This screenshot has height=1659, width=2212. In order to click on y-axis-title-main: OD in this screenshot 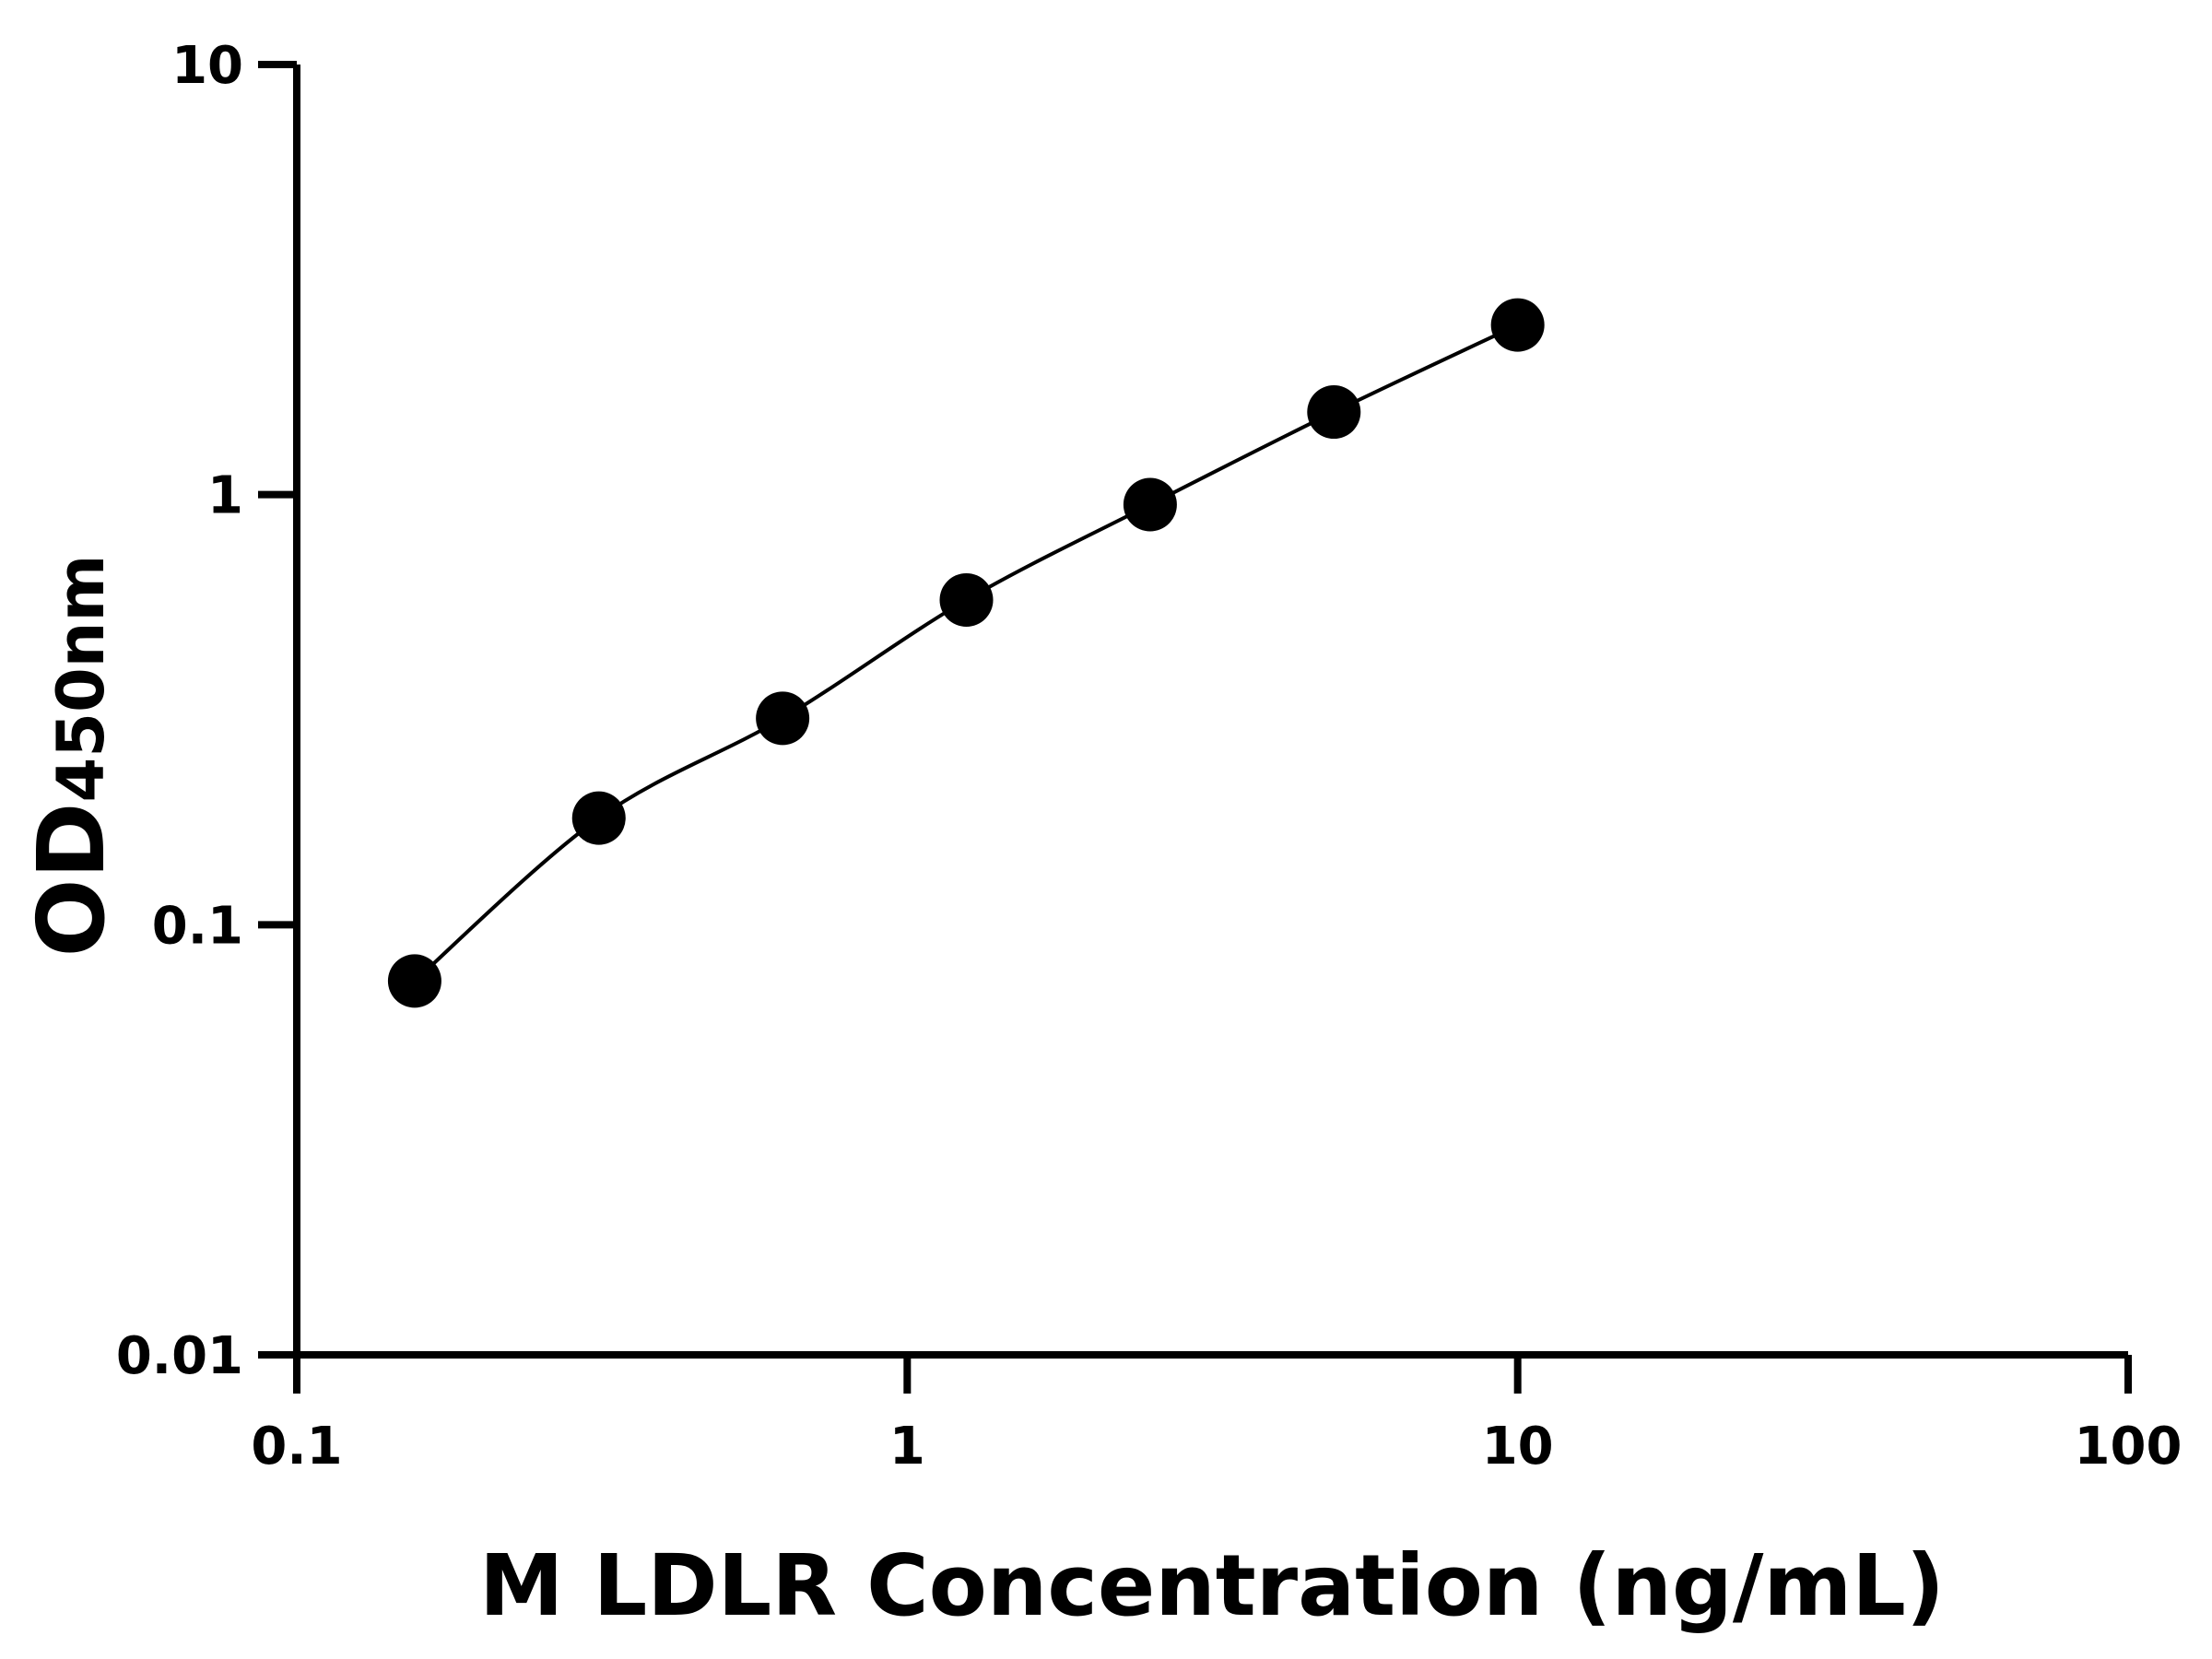, I will do `click(71, 879)`.